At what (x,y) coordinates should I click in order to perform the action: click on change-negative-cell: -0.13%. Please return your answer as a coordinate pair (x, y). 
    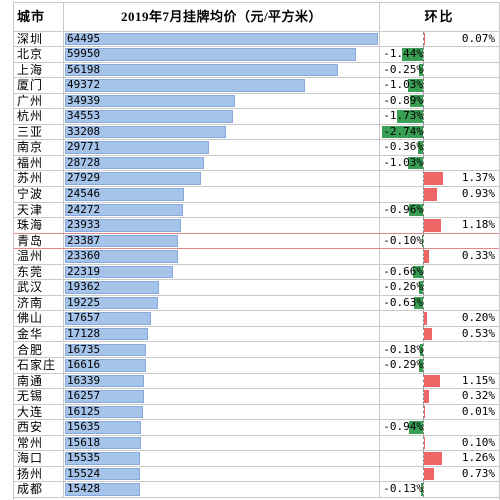
    Looking at the image, I should click on (402, 489).